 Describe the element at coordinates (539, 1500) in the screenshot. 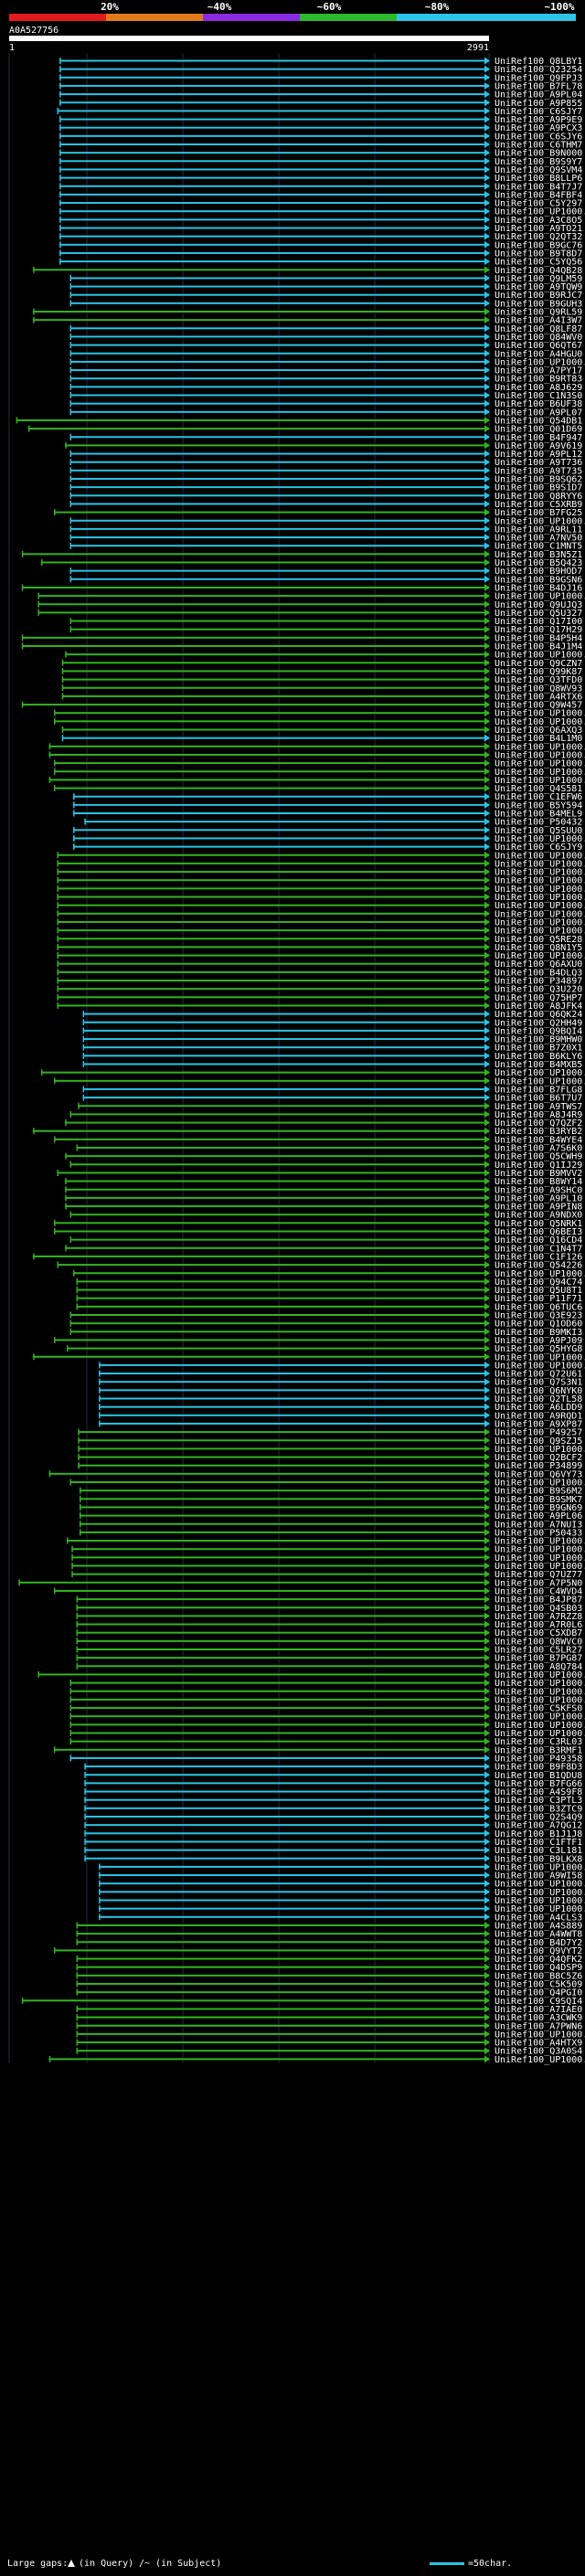

I see `hit-label: UniRef100_B9SMK7` at that location.